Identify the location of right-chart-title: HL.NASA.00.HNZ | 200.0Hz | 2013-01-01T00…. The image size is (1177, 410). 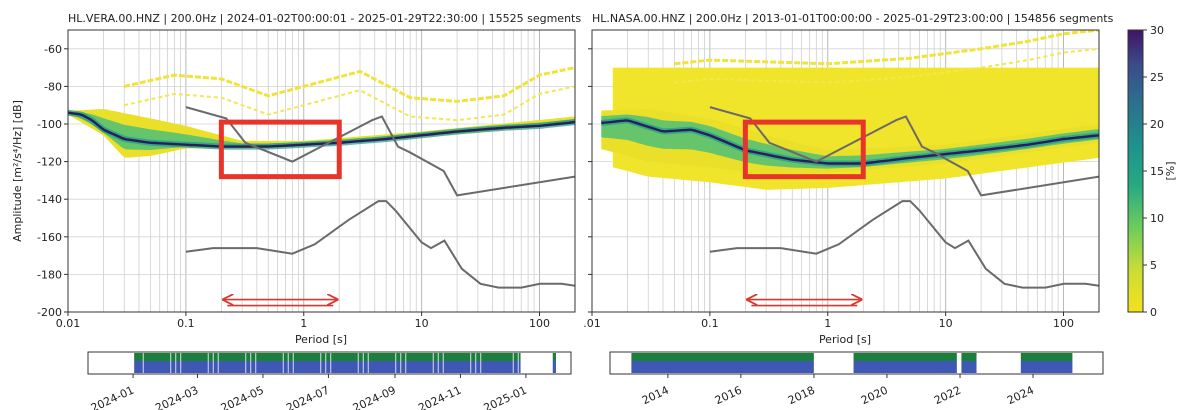
(853, 18).